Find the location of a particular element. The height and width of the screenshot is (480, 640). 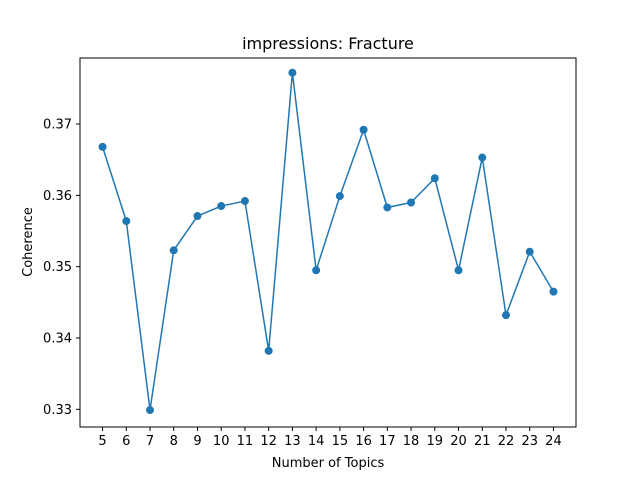

x-axis-label: Number of Topics is located at coordinates (328, 463).